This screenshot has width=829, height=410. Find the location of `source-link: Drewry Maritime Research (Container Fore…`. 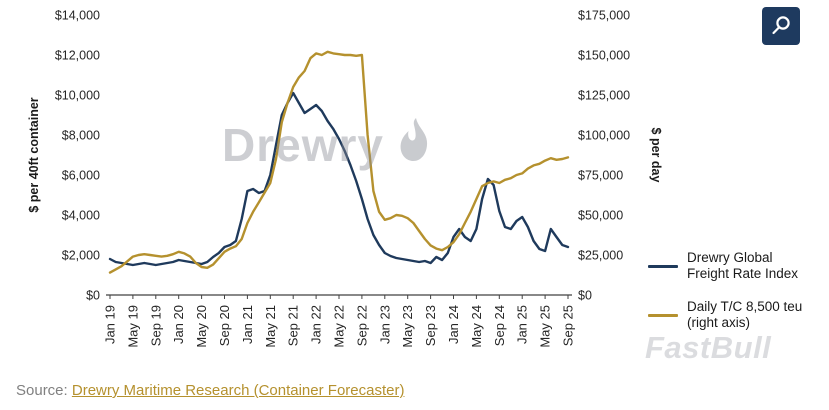

source-link: Drewry Maritime Research (Container Fore… is located at coordinates (238, 390).